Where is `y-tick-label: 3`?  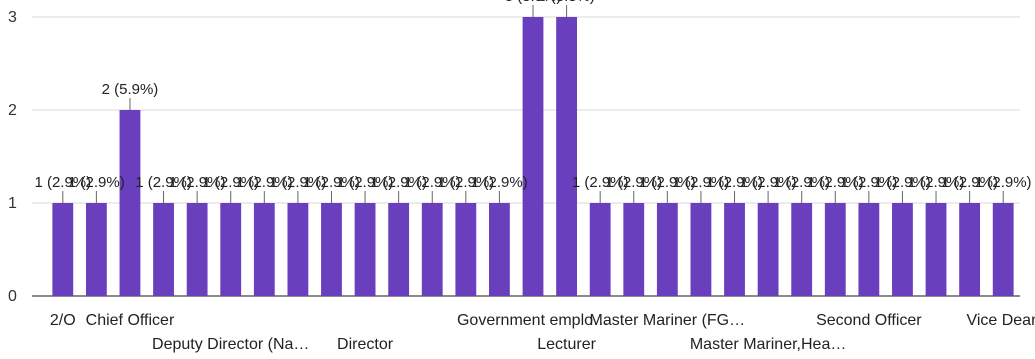
y-tick-label: 3 is located at coordinates (12, 17).